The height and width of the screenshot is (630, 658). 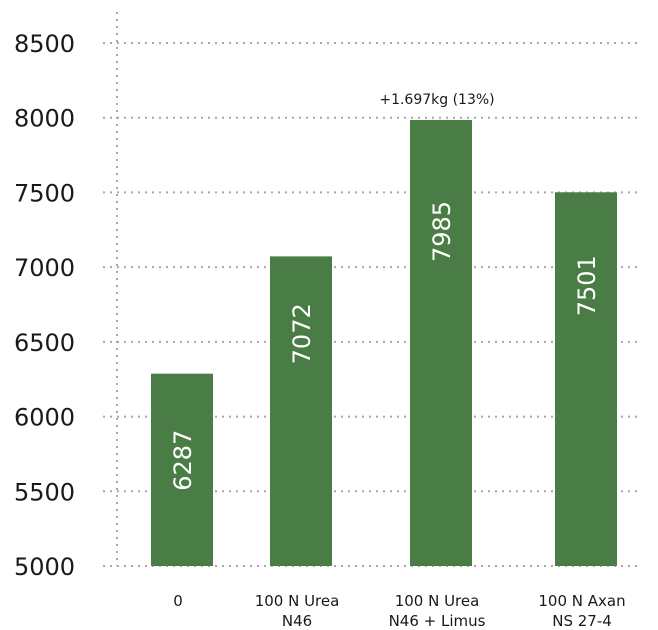 What do you see at coordinates (297, 621) in the screenshot?
I see `x-tick-label: N46` at bounding box center [297, 621].